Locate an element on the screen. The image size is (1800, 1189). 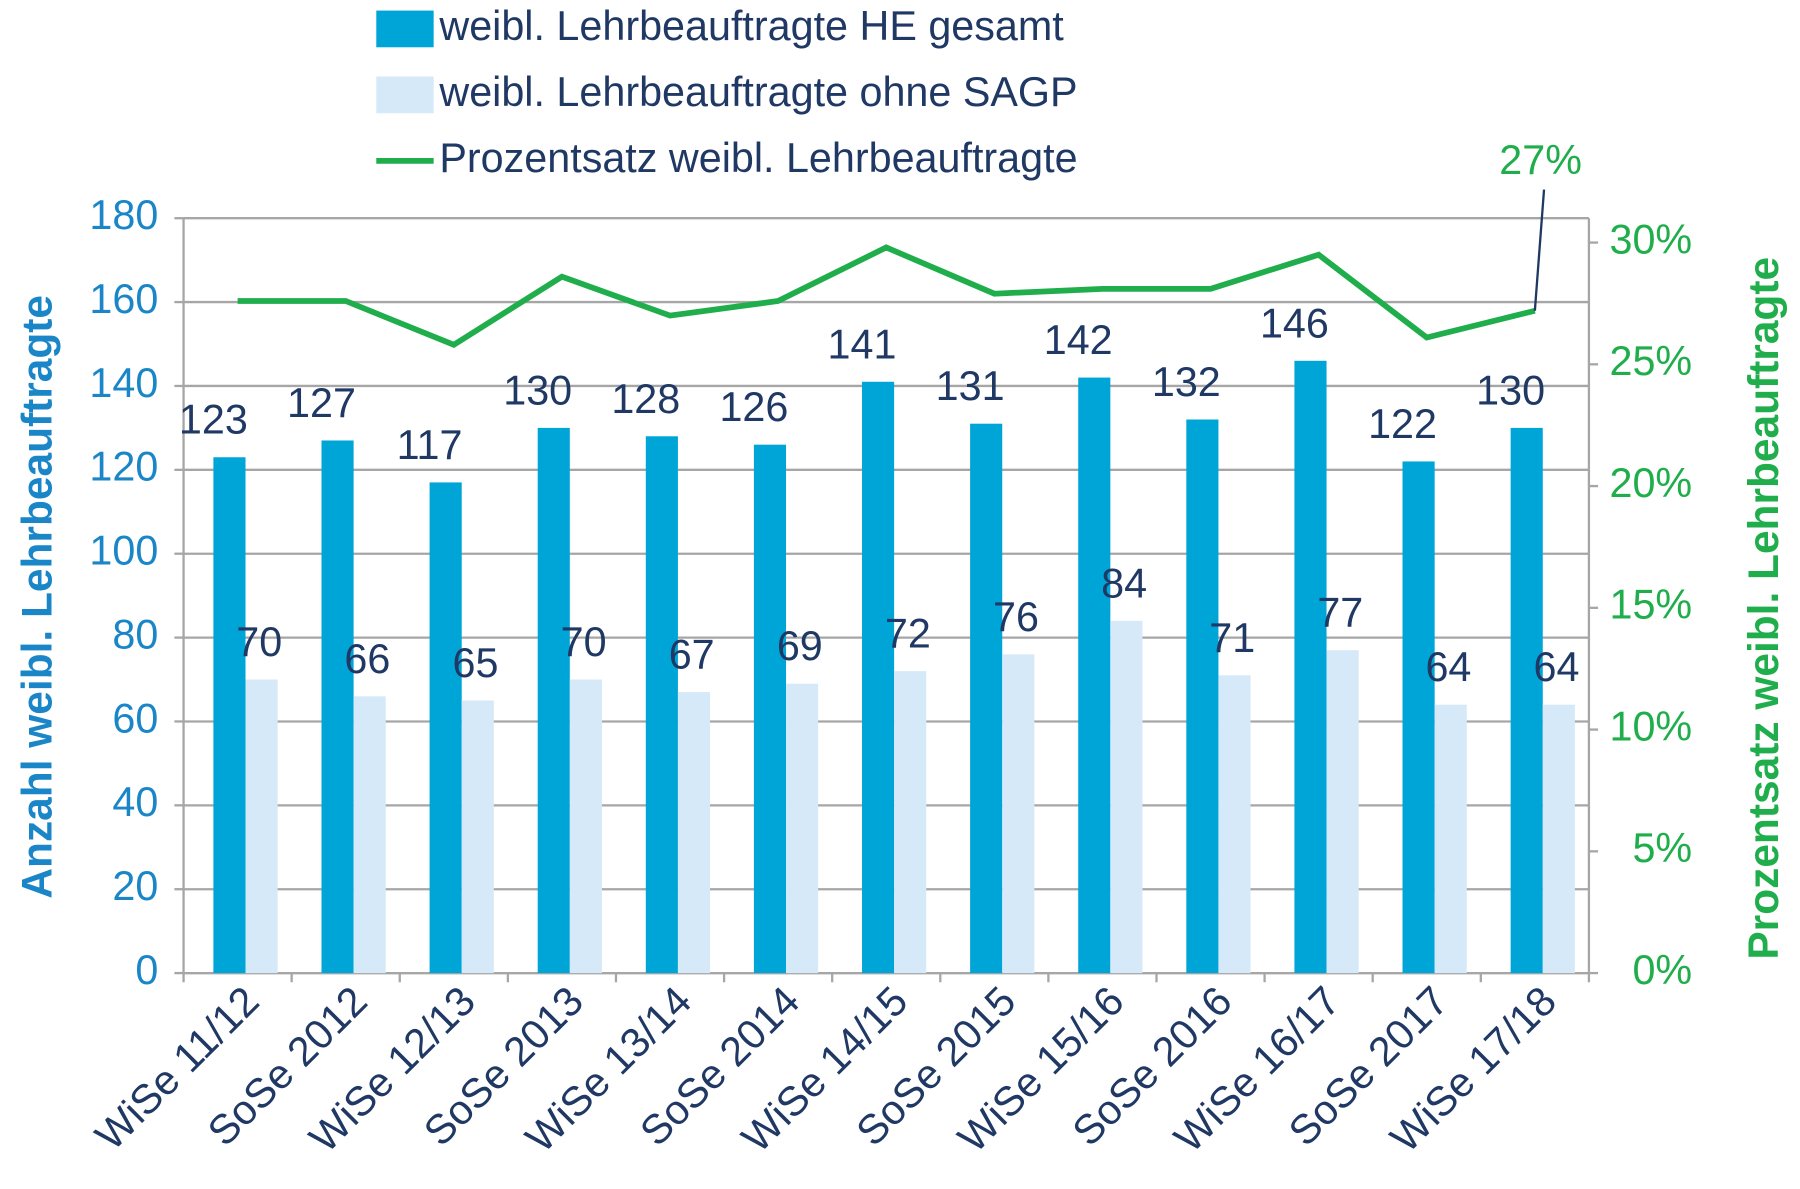
y-tick-label: 180 is located at coordinates (123, 215).